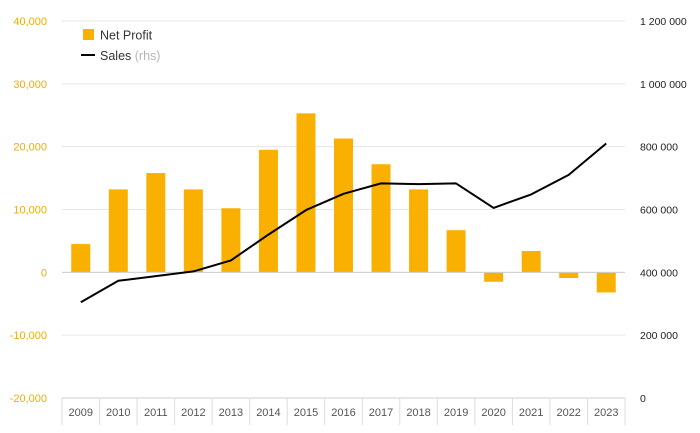 The image size is (700, 433). I want to click on left-tick-label: -20,000, so click(28, 399).